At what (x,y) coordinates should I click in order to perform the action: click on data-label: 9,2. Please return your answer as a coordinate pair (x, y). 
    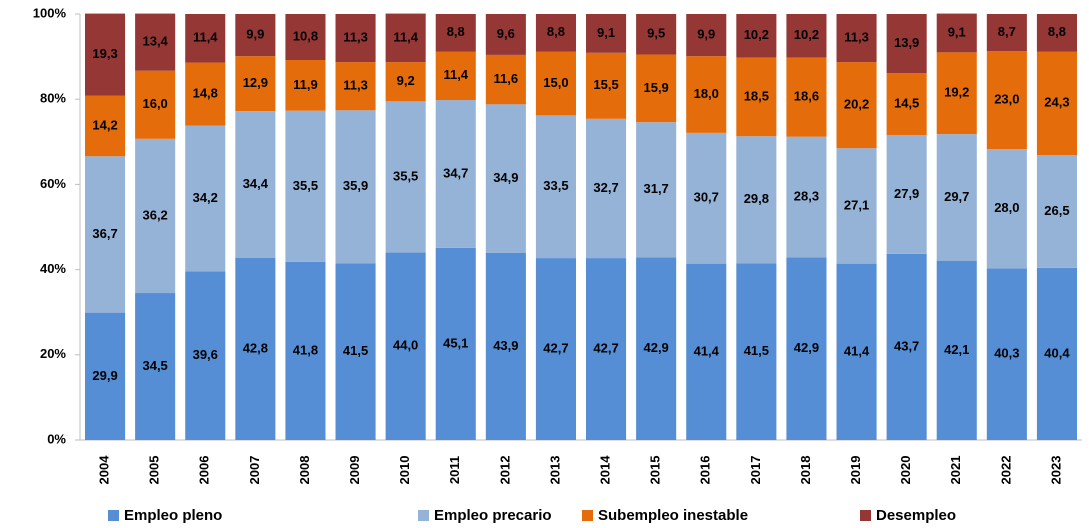
    Looking at the image, I should click on (406, 80).